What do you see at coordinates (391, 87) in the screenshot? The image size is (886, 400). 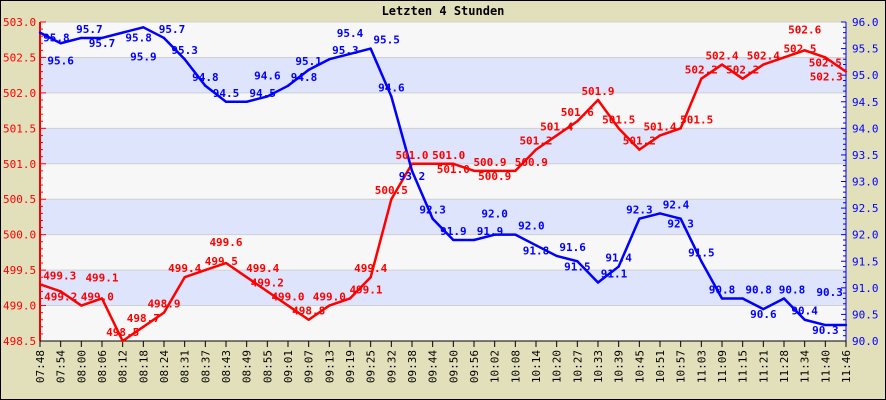 I see `data-label: 94.6` at bounding box center [391, 87].